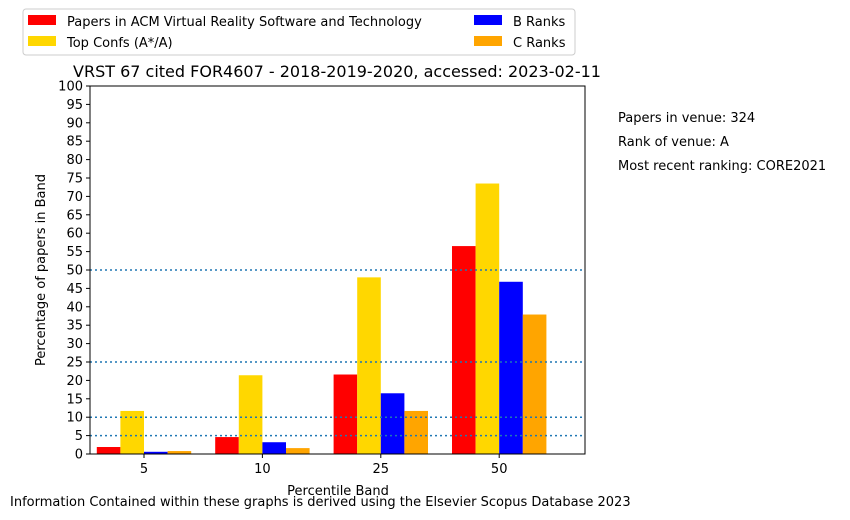 Image resolution: width=850 pixels, height=520 pixels. I want to click on y-tick-label: 0, so click(79, 455).